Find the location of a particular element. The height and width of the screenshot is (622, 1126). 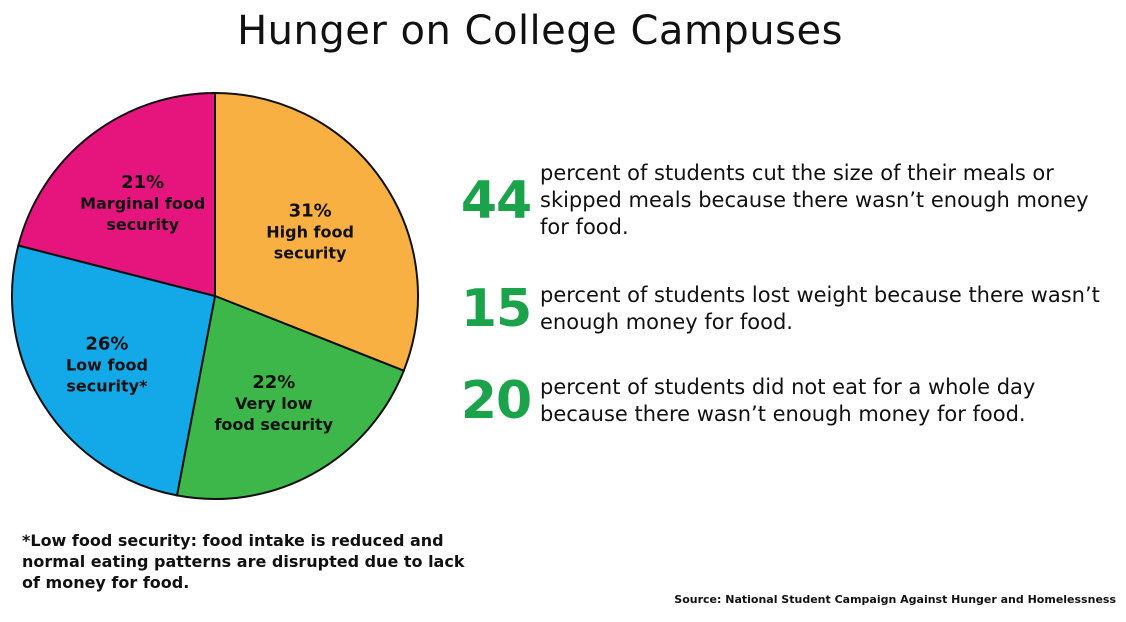

stat-number: 15 is located at coordinates (496, 309).